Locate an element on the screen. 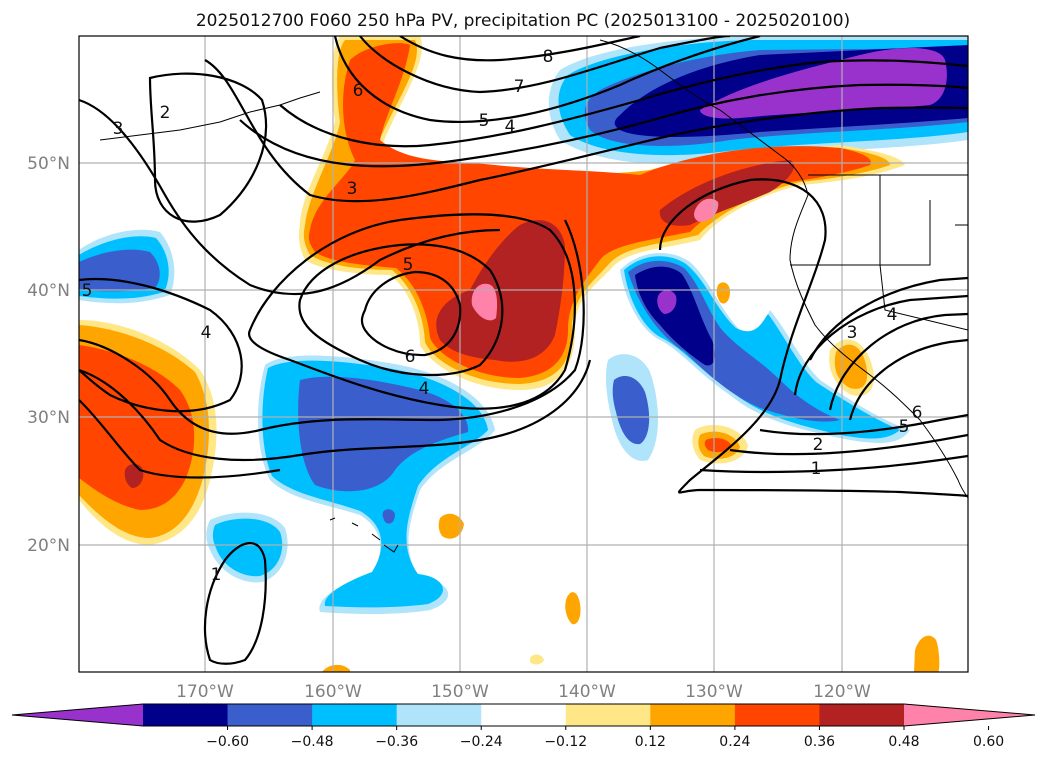 The height and width of the screenshot is (765, 1047). colorbar-extend-low is located at coordinates (77, 715).